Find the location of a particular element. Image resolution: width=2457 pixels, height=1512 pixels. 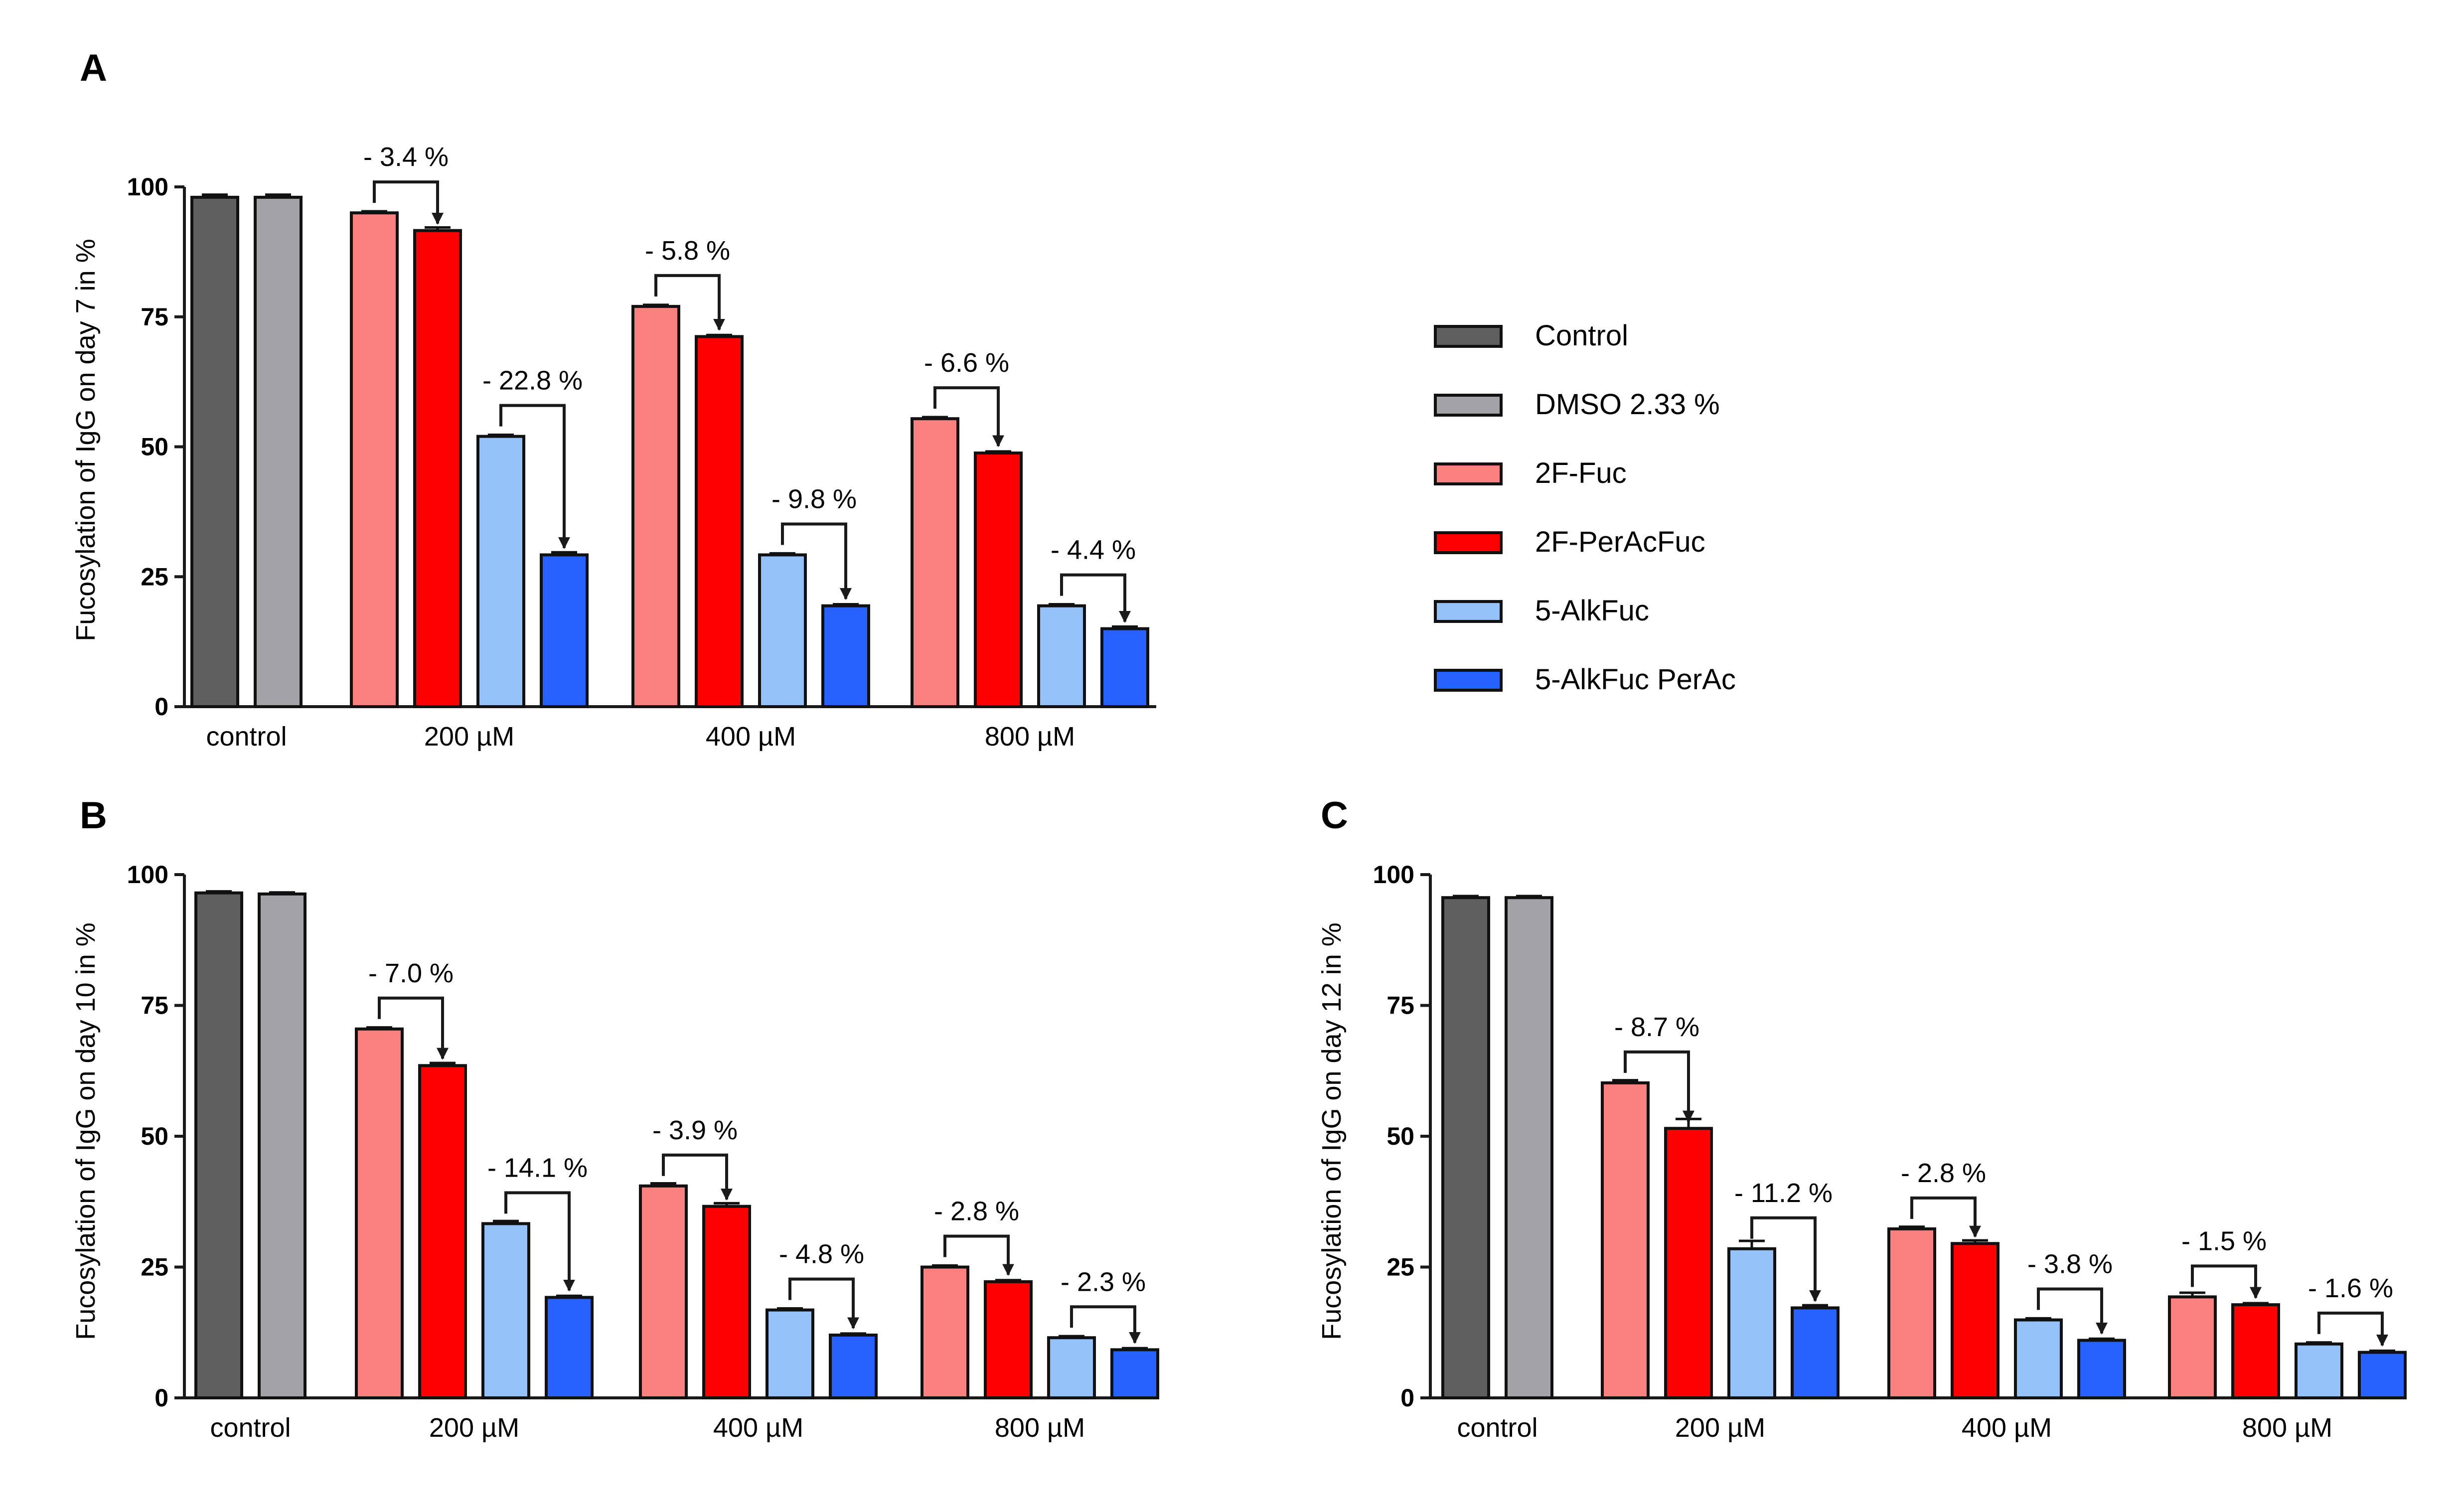

annotation-label: - 1.6 % is located at coordinates (2350, 1288).